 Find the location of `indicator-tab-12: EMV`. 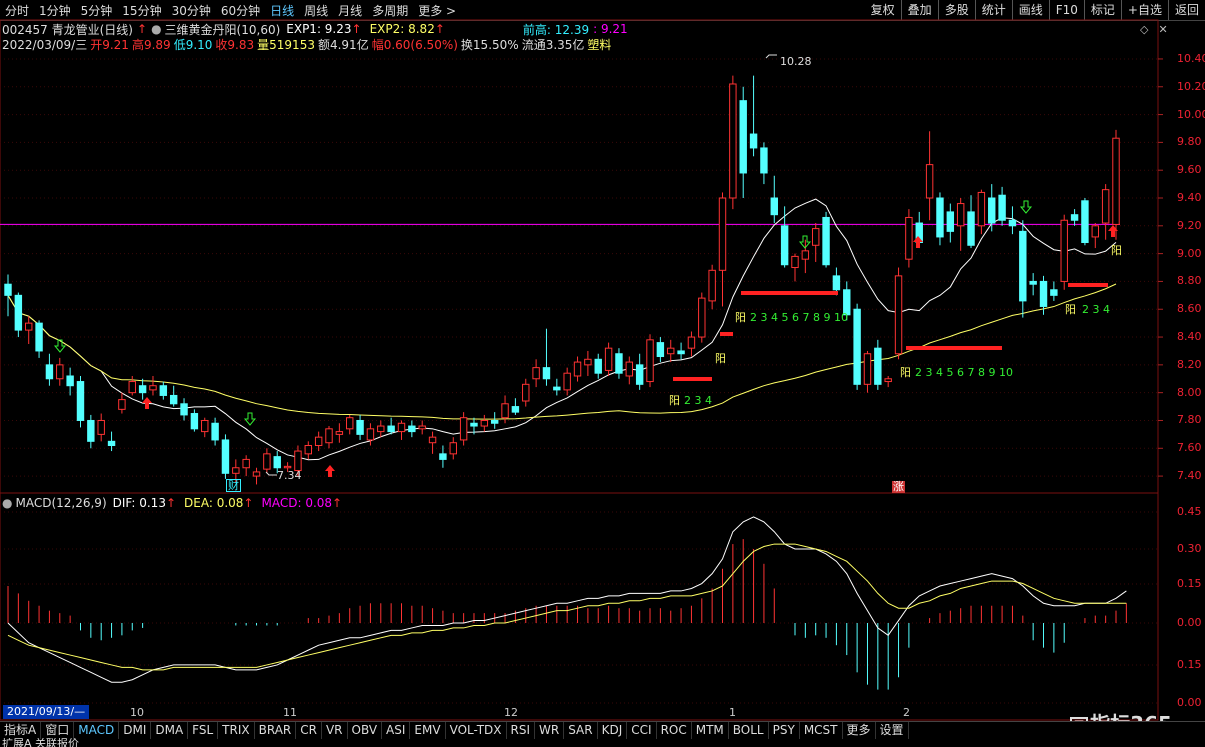

indicator-tab-12: EMV is located at coordinates (428, 730).